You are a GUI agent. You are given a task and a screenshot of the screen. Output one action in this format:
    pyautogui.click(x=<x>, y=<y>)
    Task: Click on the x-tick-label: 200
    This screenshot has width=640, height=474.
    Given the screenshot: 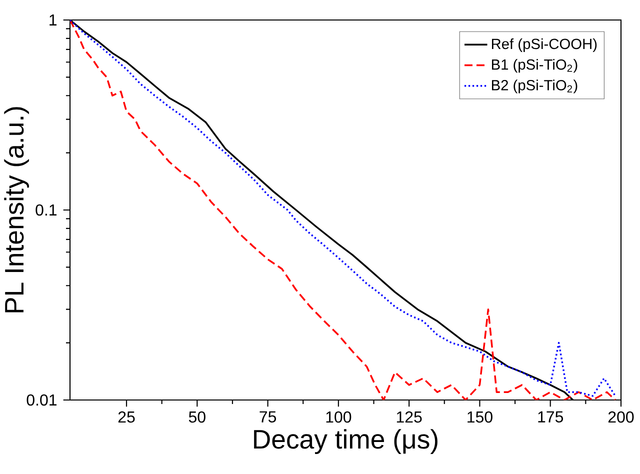 What is the action you would take?
    pyautogui.click(x=621, y=417)
    